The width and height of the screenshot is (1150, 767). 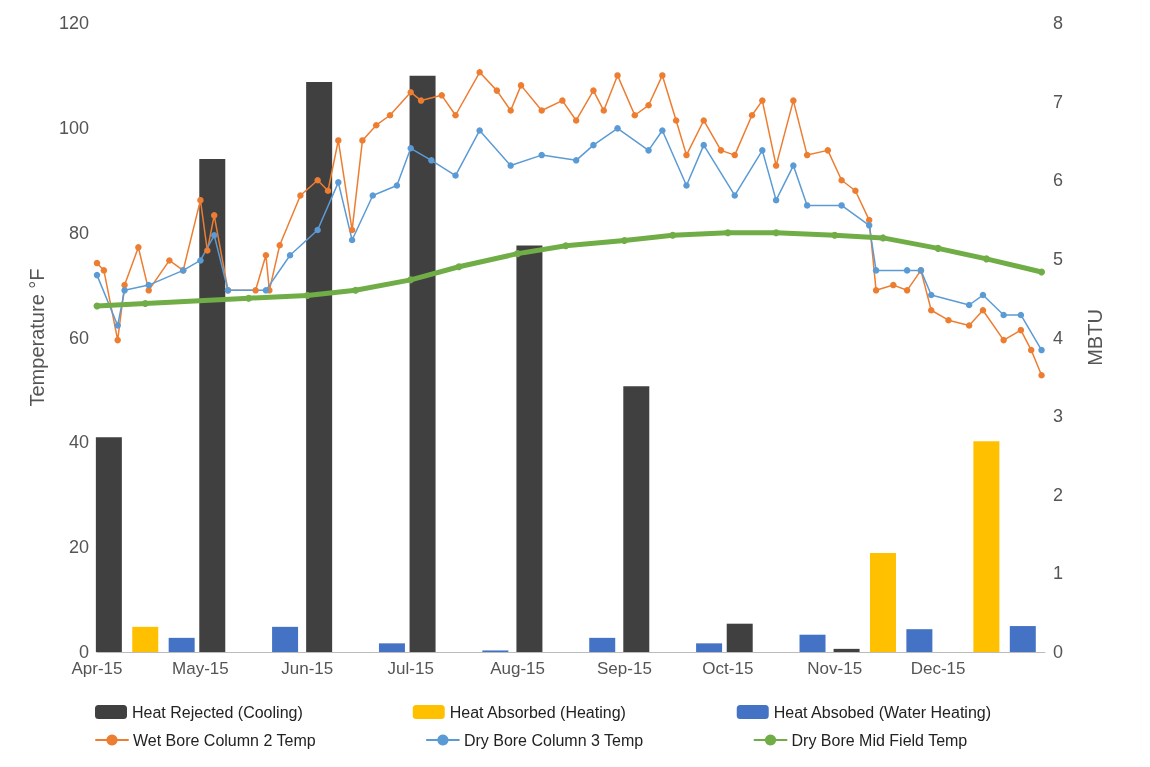 What do you see at coordinates (553, 740) in the screenshot?
I see `legend-label: Dry Bore Column 3 Temp` at bounding box center [553, 740].